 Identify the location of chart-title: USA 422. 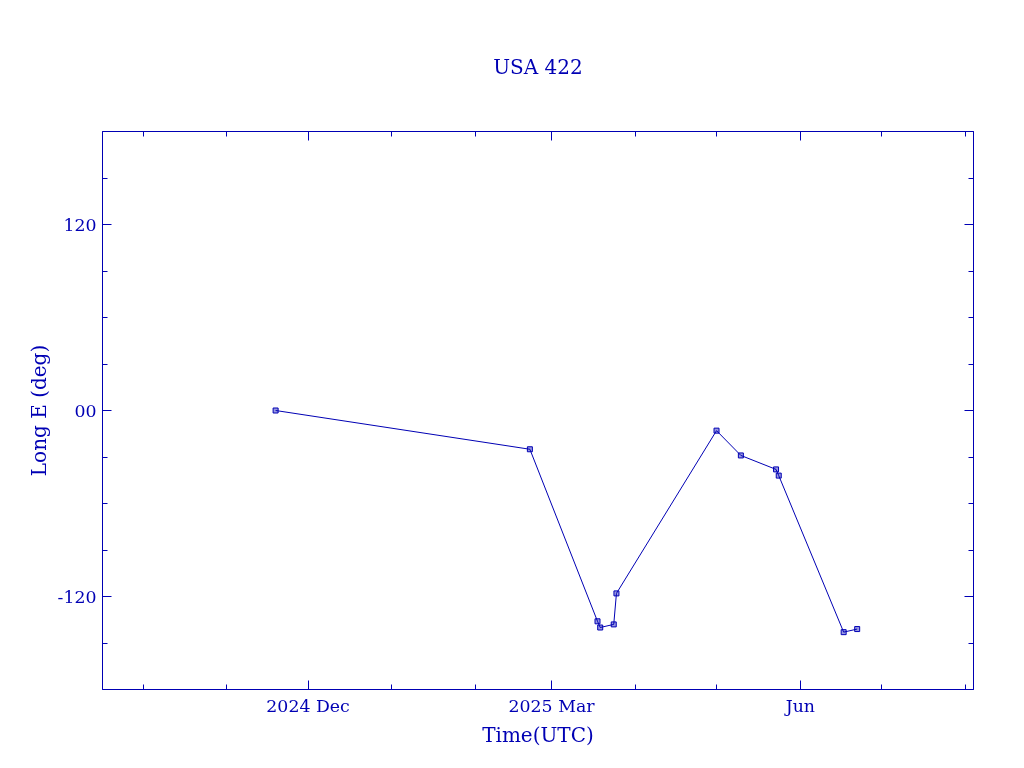
(538, 67).